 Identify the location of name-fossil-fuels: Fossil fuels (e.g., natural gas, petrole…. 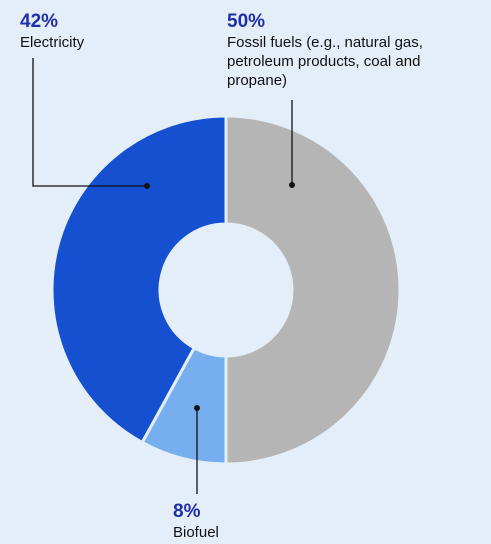
(325, 61).